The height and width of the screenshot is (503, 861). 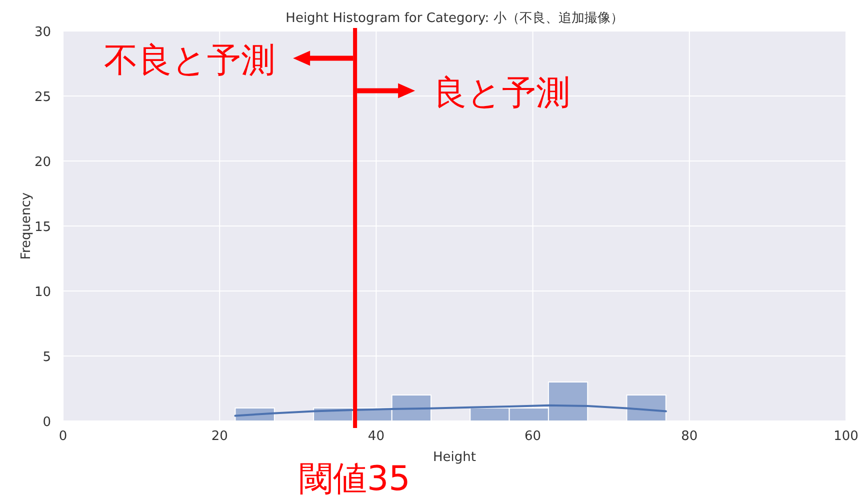 What do you see at coordinates (689, 436) in the screenshot?
I see `x-tick-label: 80` at bounding box center [689, 436].